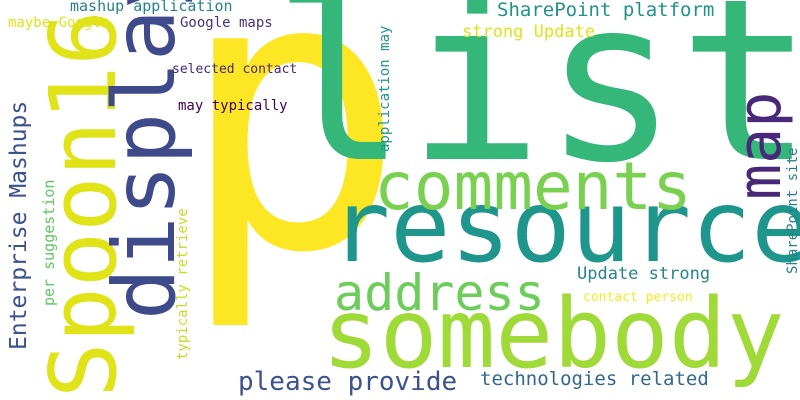 The image size is (800, 400). I want to click on word-enterprise-mashups: Enterprise Mashups, so click(19, 225).